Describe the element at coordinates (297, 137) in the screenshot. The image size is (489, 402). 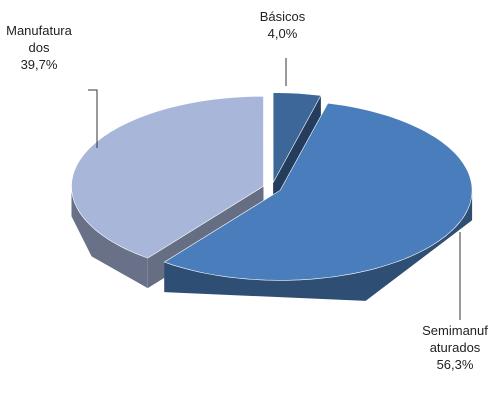
I see `slice` at that location.